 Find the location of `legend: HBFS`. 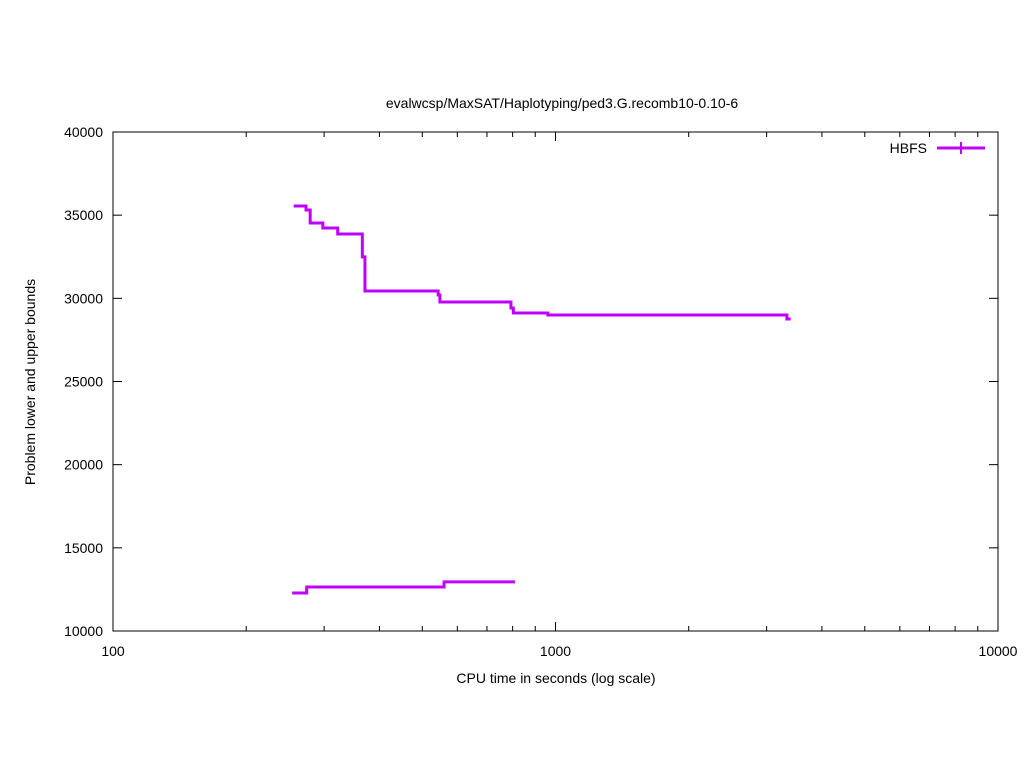

legend: HBFS is located at coordinates (937, 148).